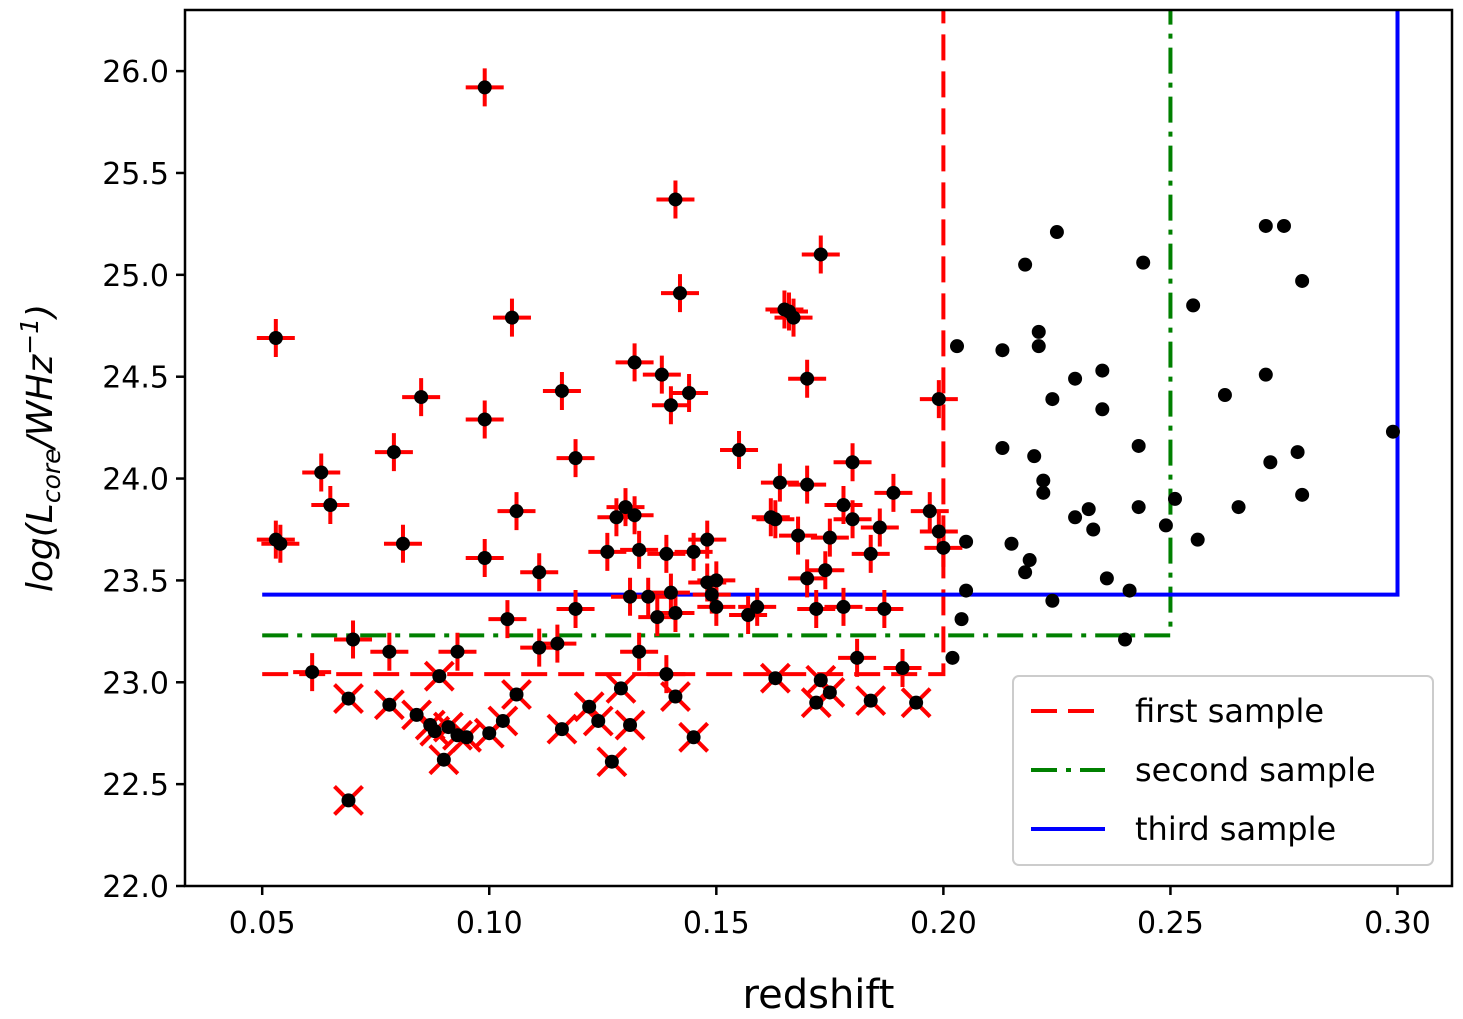 This screenshot has width=1463, height=1019. What do you see at coordinates (135, 683) in the screenshot?
I see `y-tick-label: 23.0` at bounding box center [135, 683].